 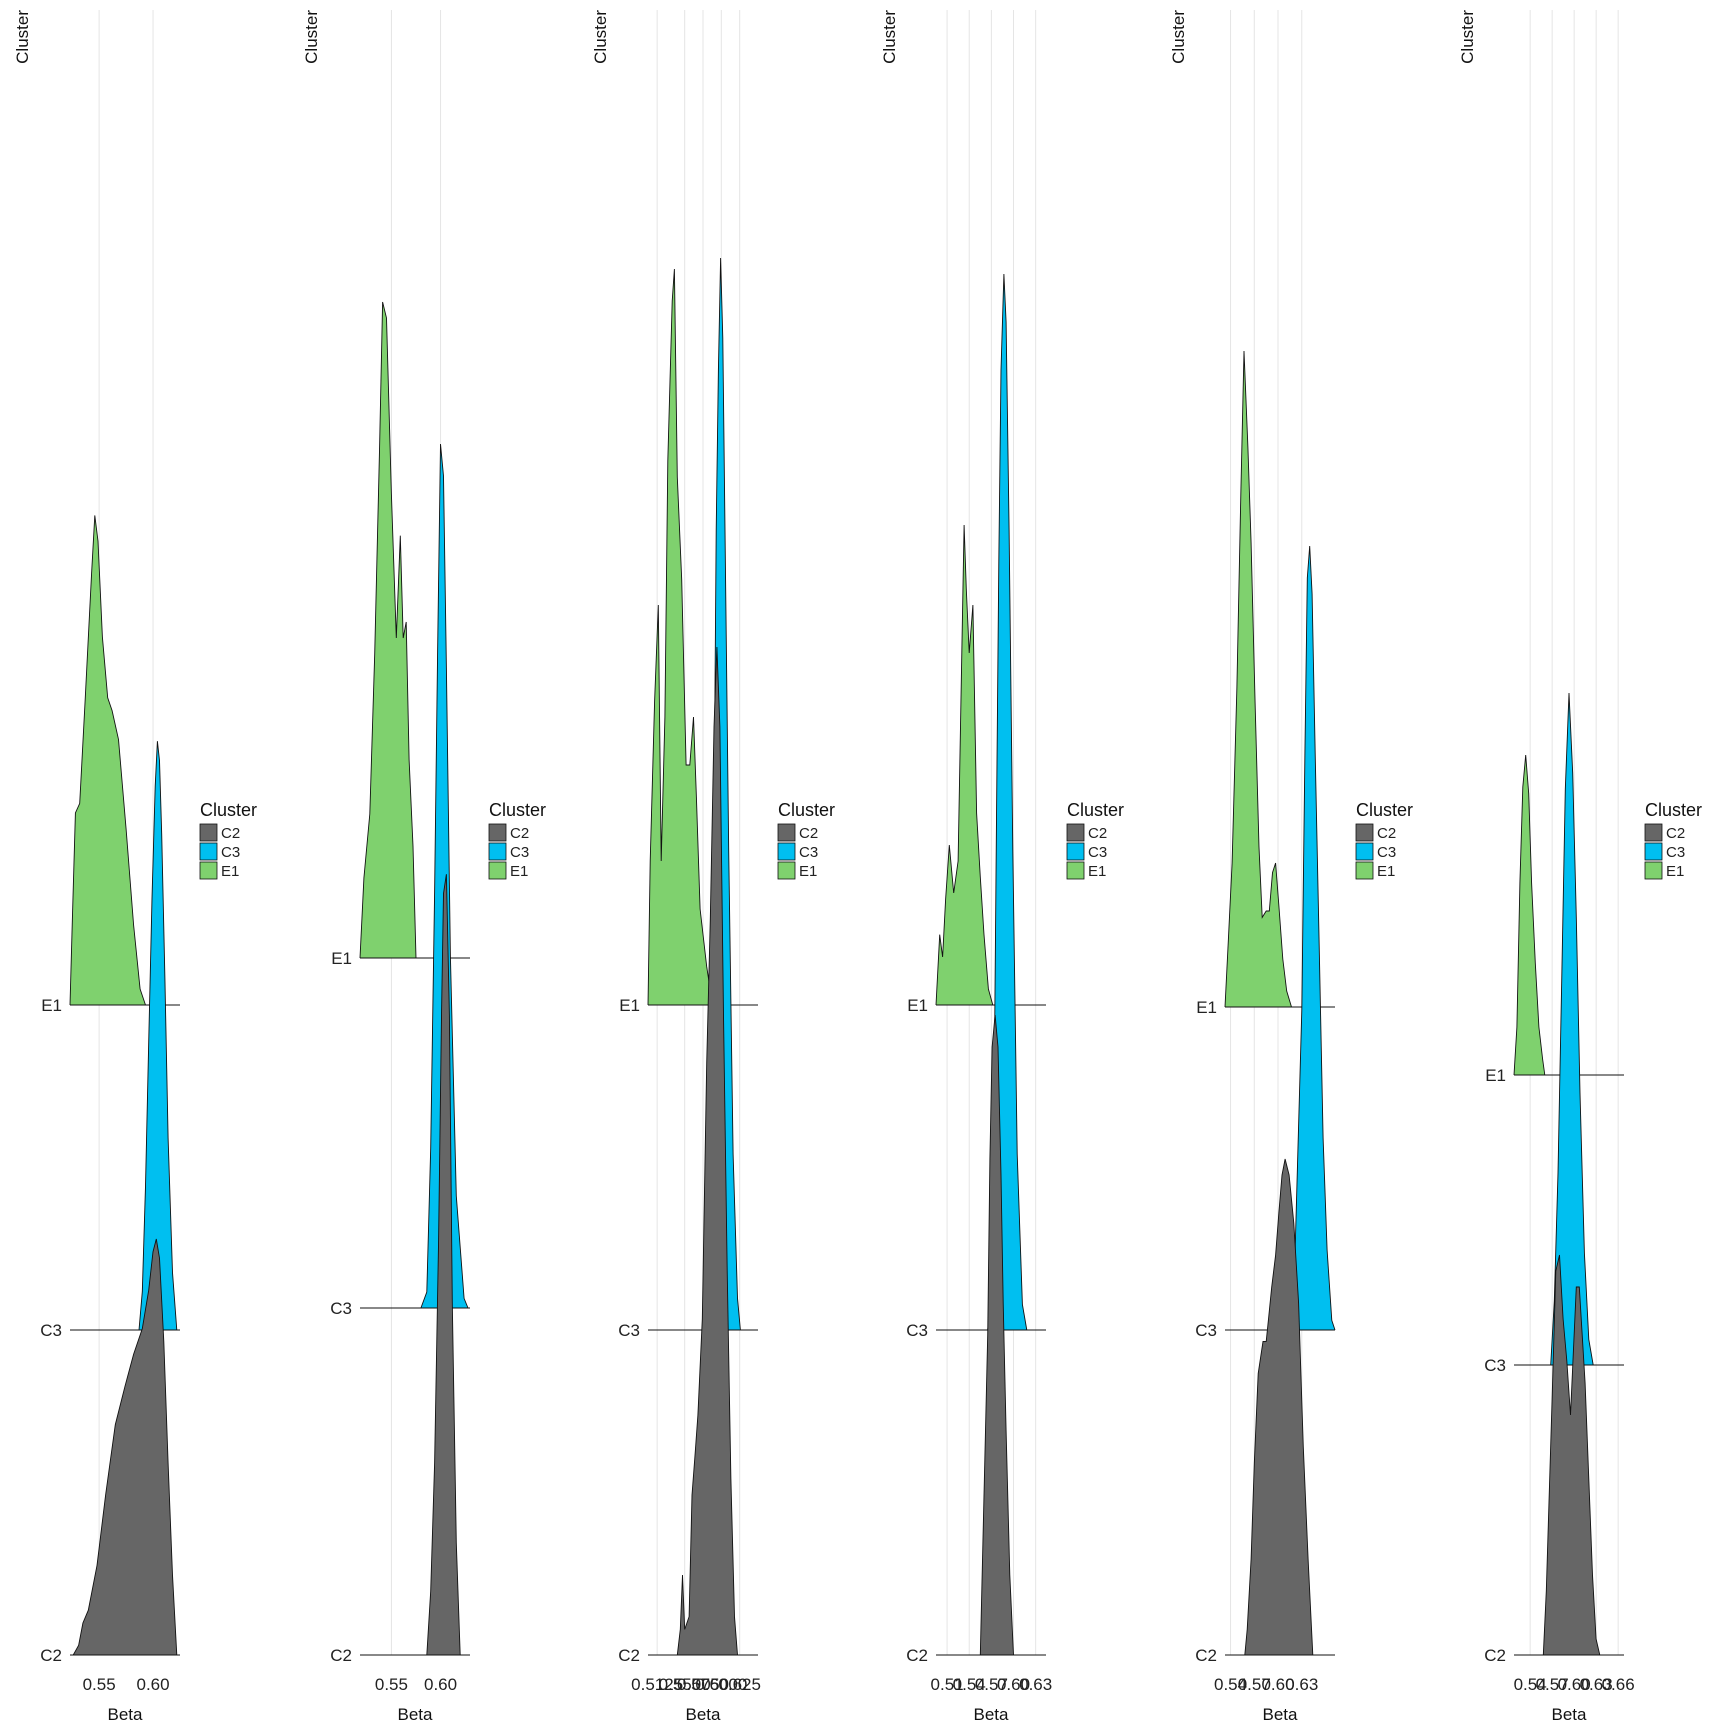 What do you see at coordinates (721, 1684) in the screenshot?
I see `x-tick-label: 0.6000` at bounding box center [721, 1684].